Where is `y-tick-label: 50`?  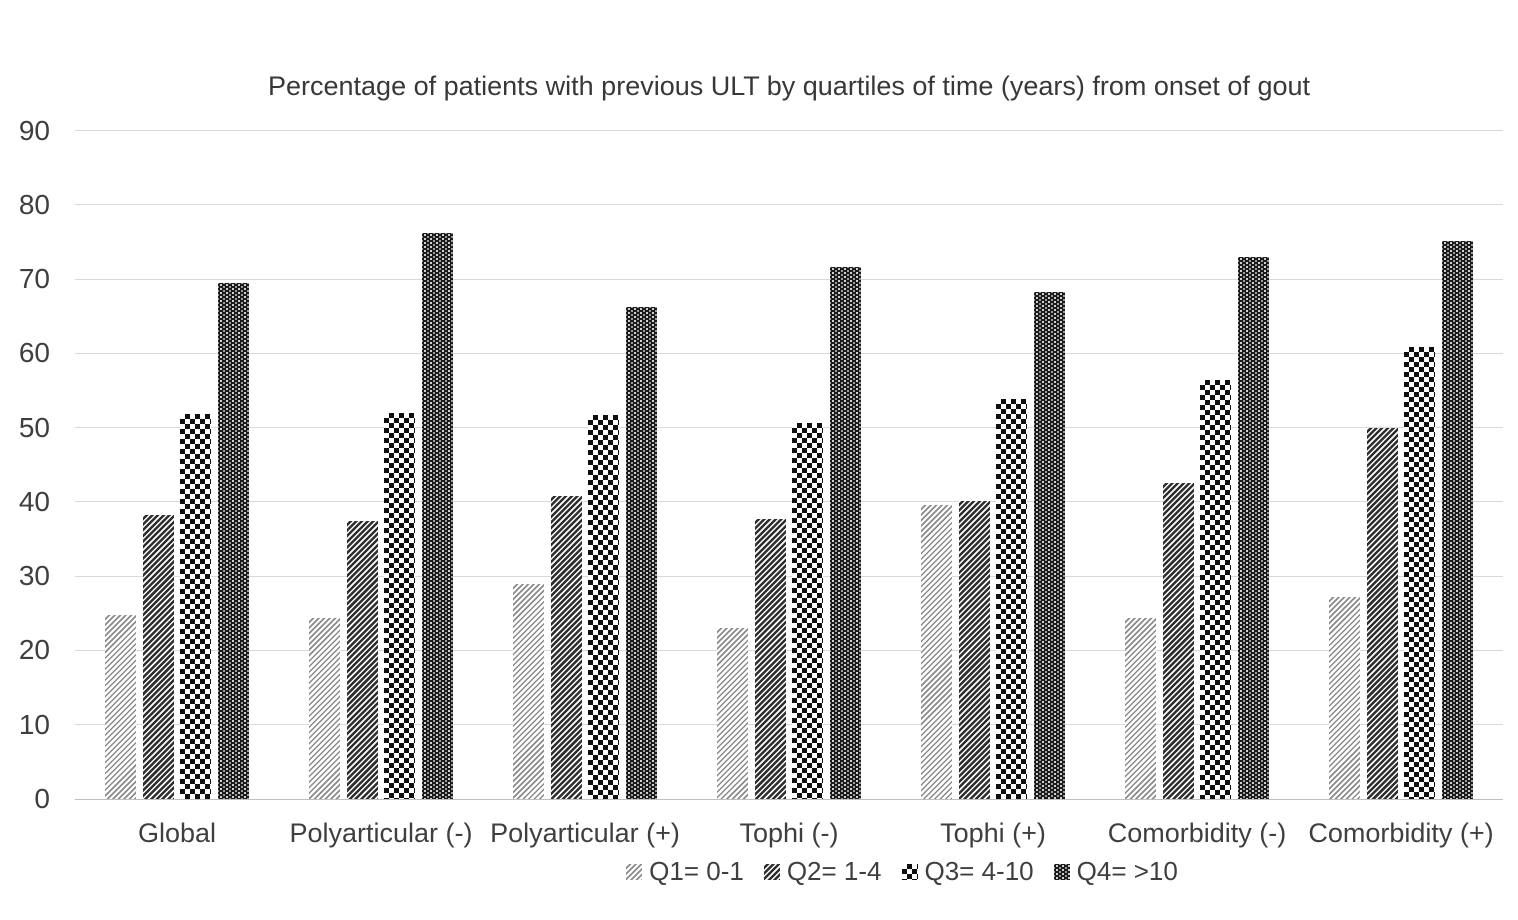
y-tick-label: 50 is located at coordinates (34, 427).